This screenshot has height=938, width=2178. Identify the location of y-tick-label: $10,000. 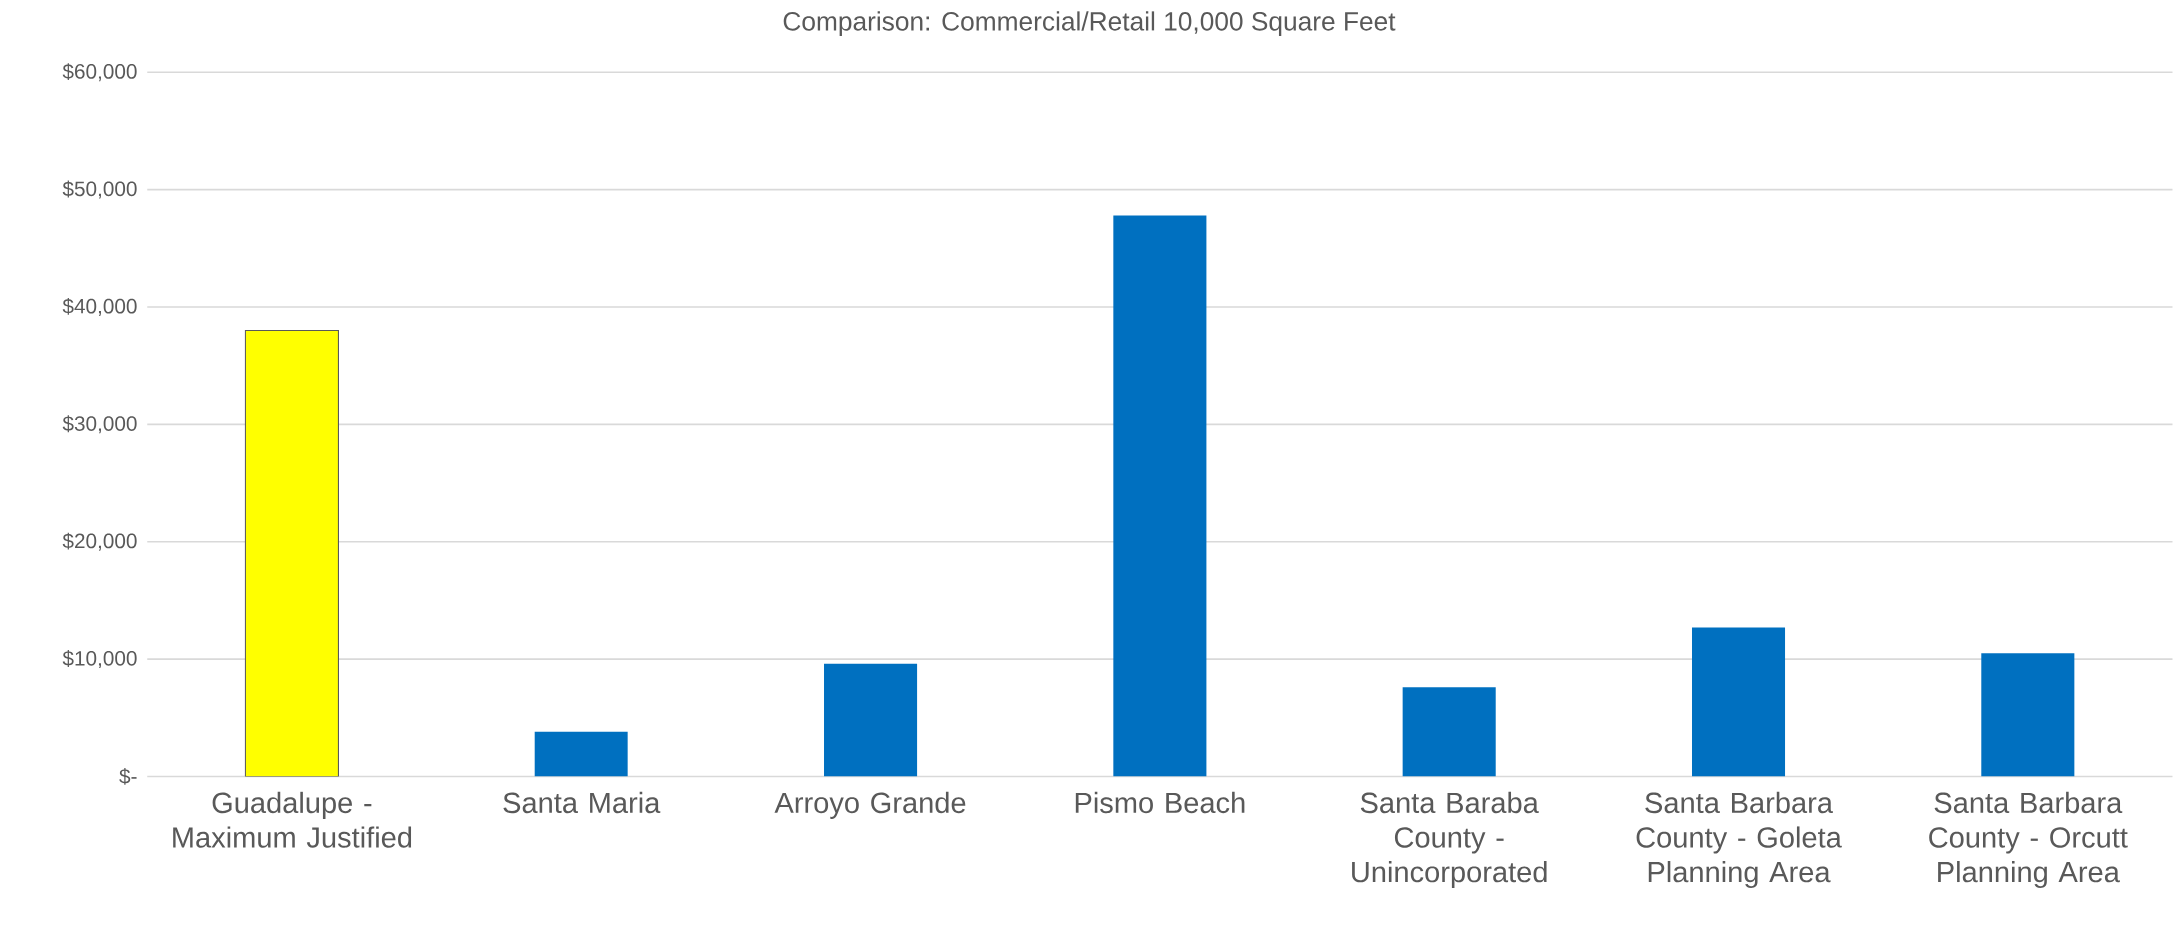
(99, 659).